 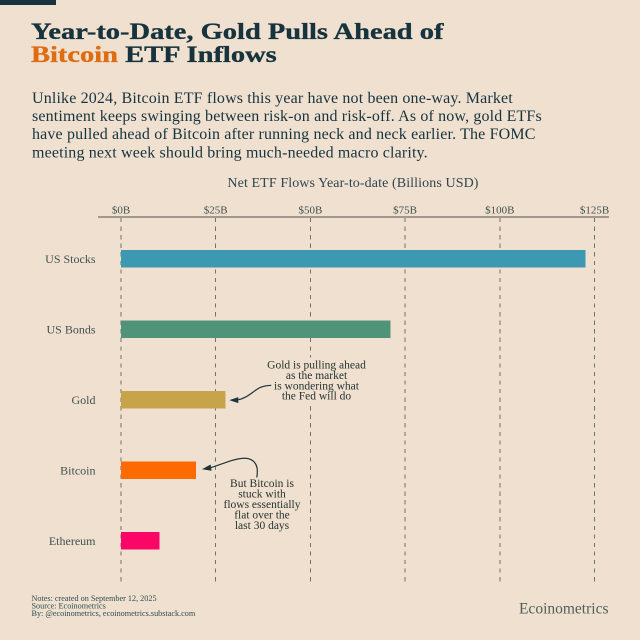 What do you see at coordinates (594, 211) in the screenshot?
I see `svg-text: $125B` at bounding box center [594, 211].